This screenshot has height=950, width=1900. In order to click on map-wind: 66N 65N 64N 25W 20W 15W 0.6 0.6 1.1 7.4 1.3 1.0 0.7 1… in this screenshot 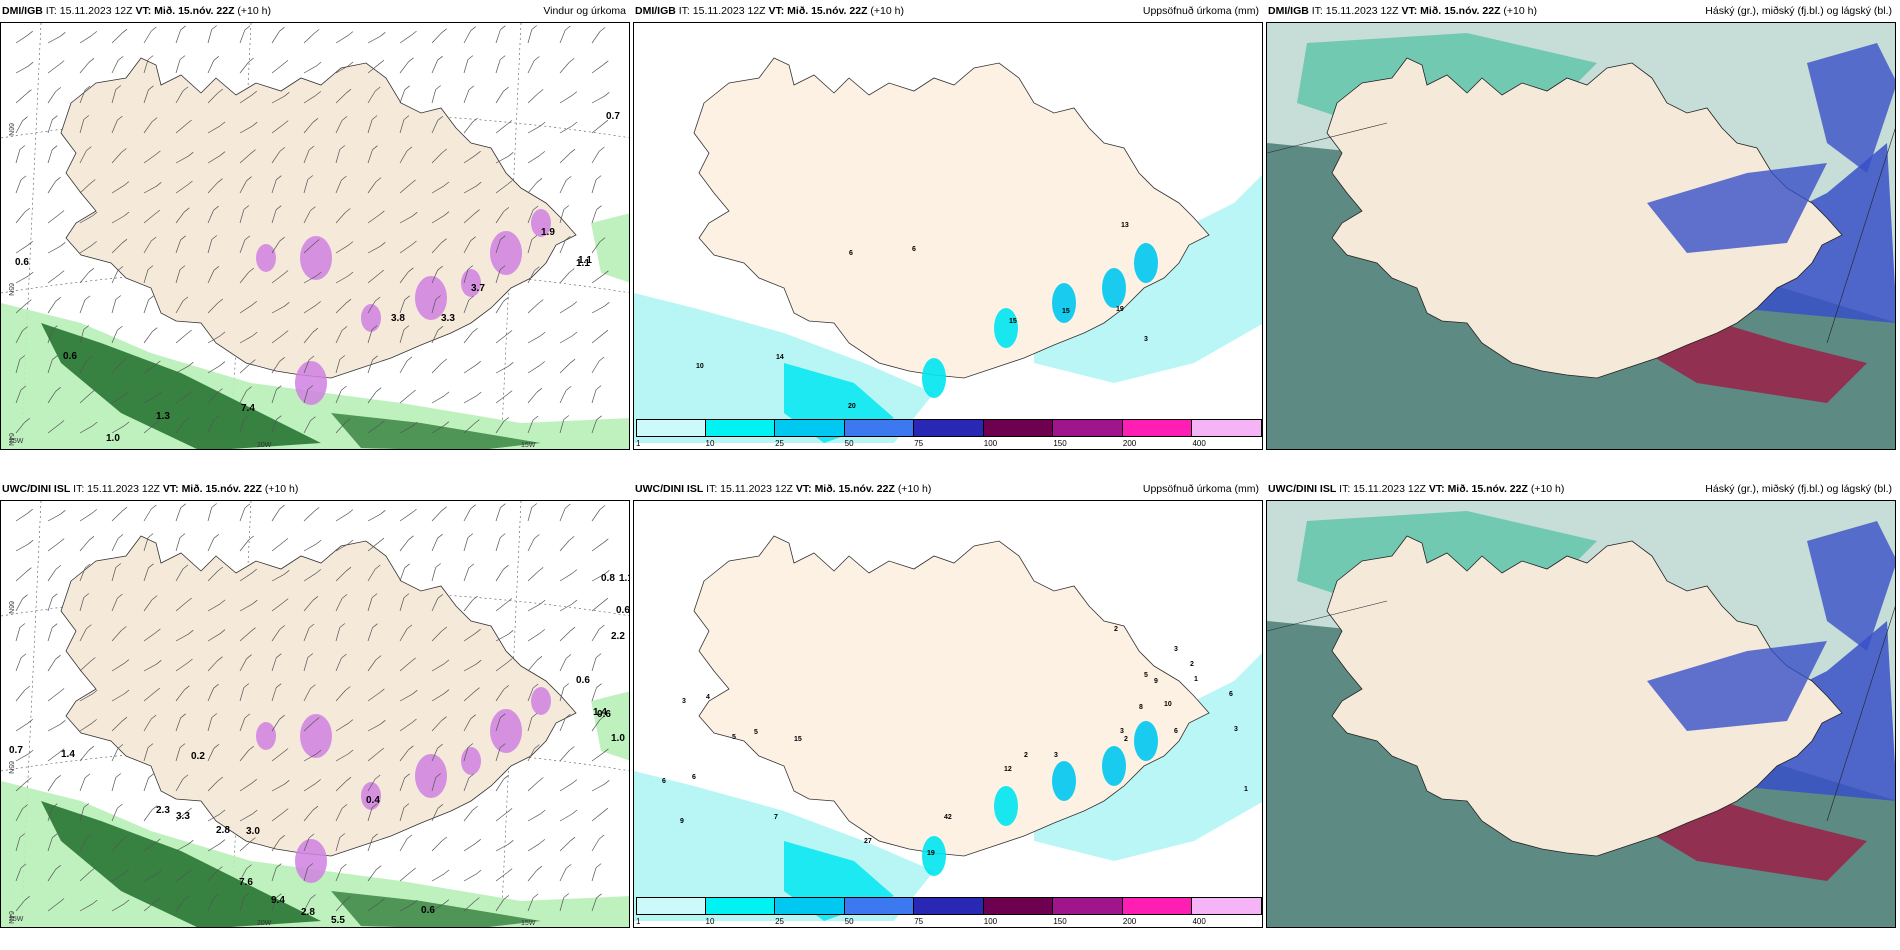, I will do `click(315, 236)`.